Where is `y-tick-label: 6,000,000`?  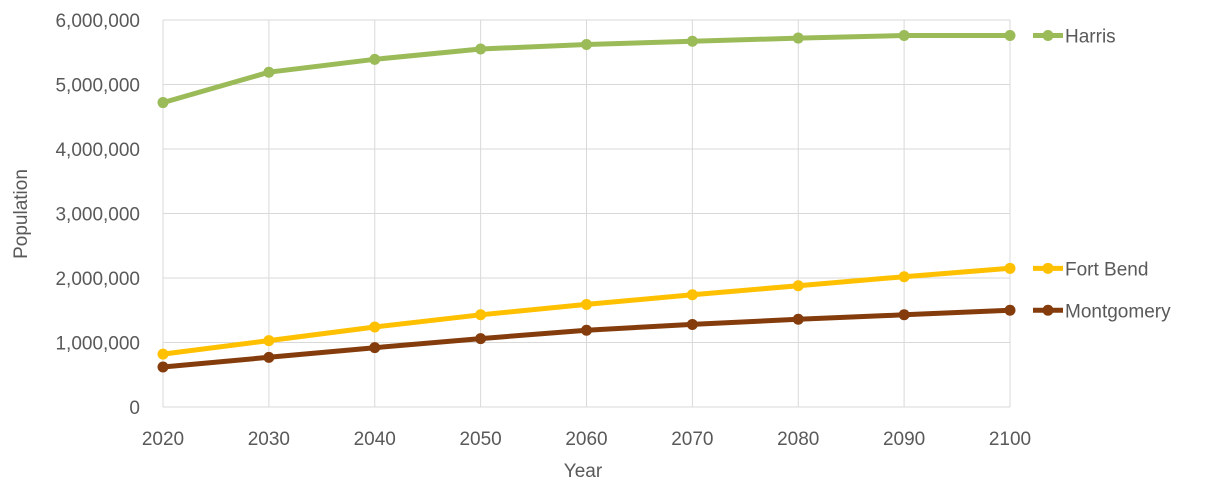
y-tick-label: 6,000,000 is located at coordinates (97, 21).